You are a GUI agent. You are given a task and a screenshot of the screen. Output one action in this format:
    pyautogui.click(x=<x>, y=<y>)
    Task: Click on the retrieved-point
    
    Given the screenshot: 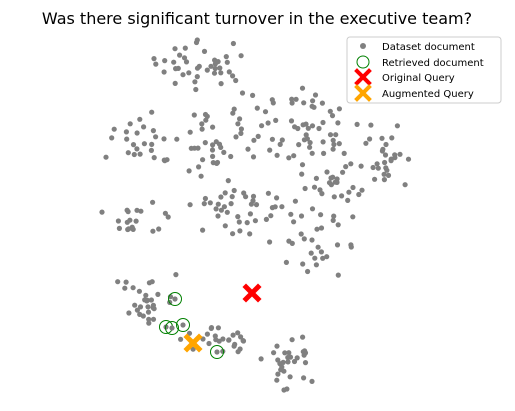 What is the action you would take?
    pyautogui.click(x=172, y=328)
    